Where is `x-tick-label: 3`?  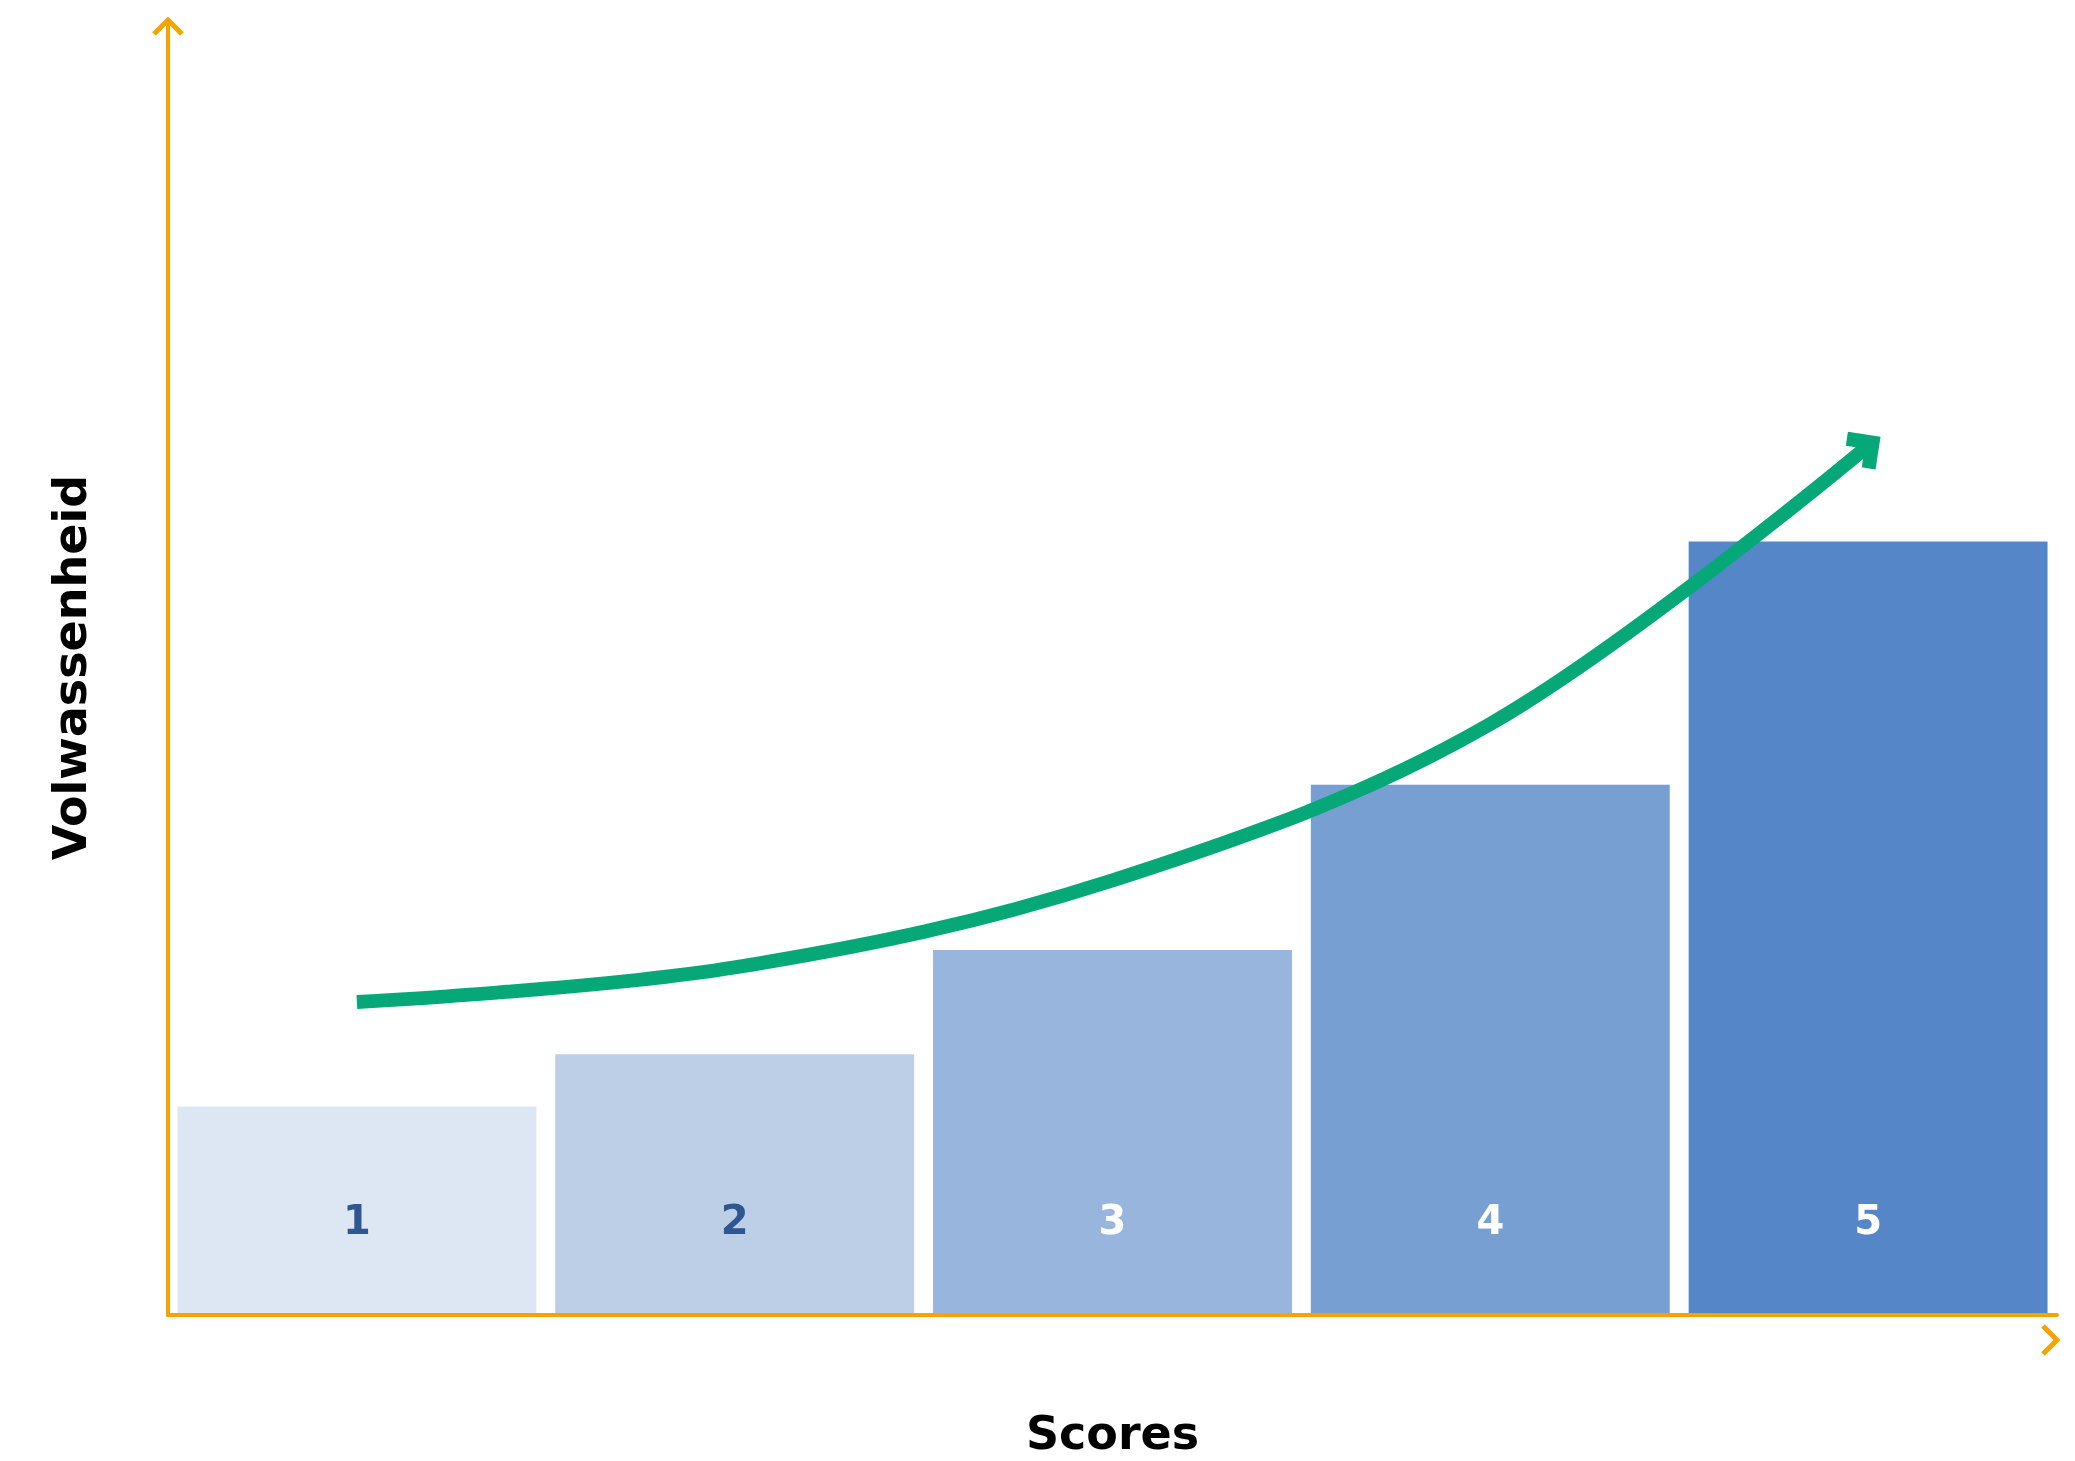 x-tick-label: 3 is located at coordinates (1112, 1220).